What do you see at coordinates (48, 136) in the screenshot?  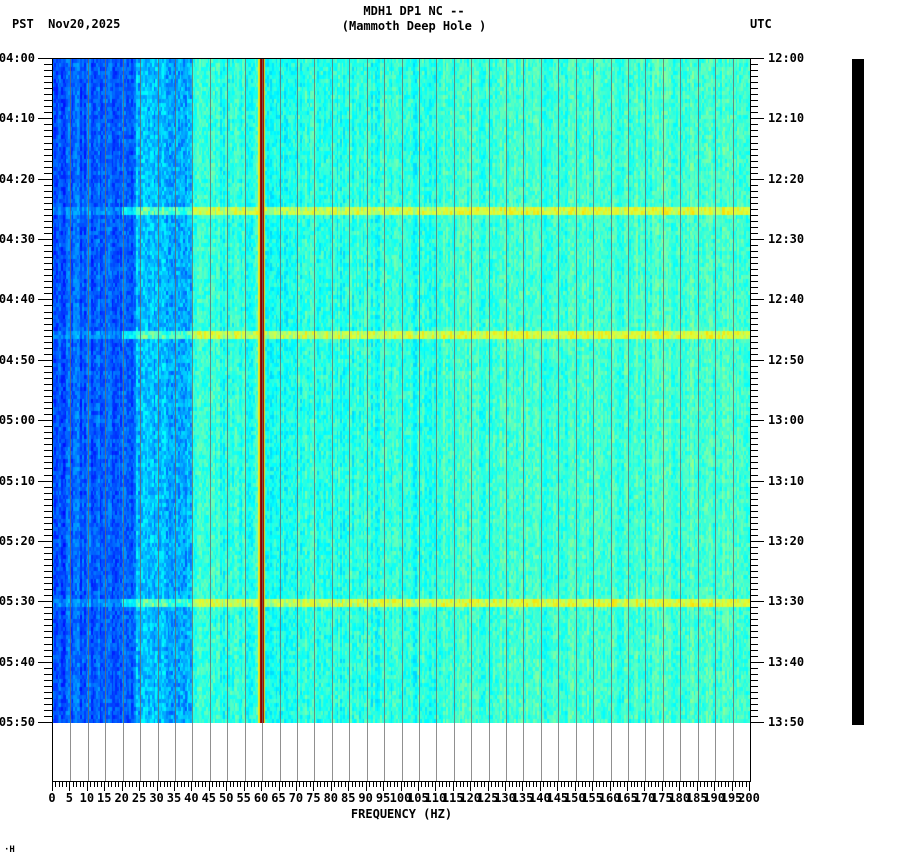 I see `pst-tick-13min` at bounding box center [48, 136].